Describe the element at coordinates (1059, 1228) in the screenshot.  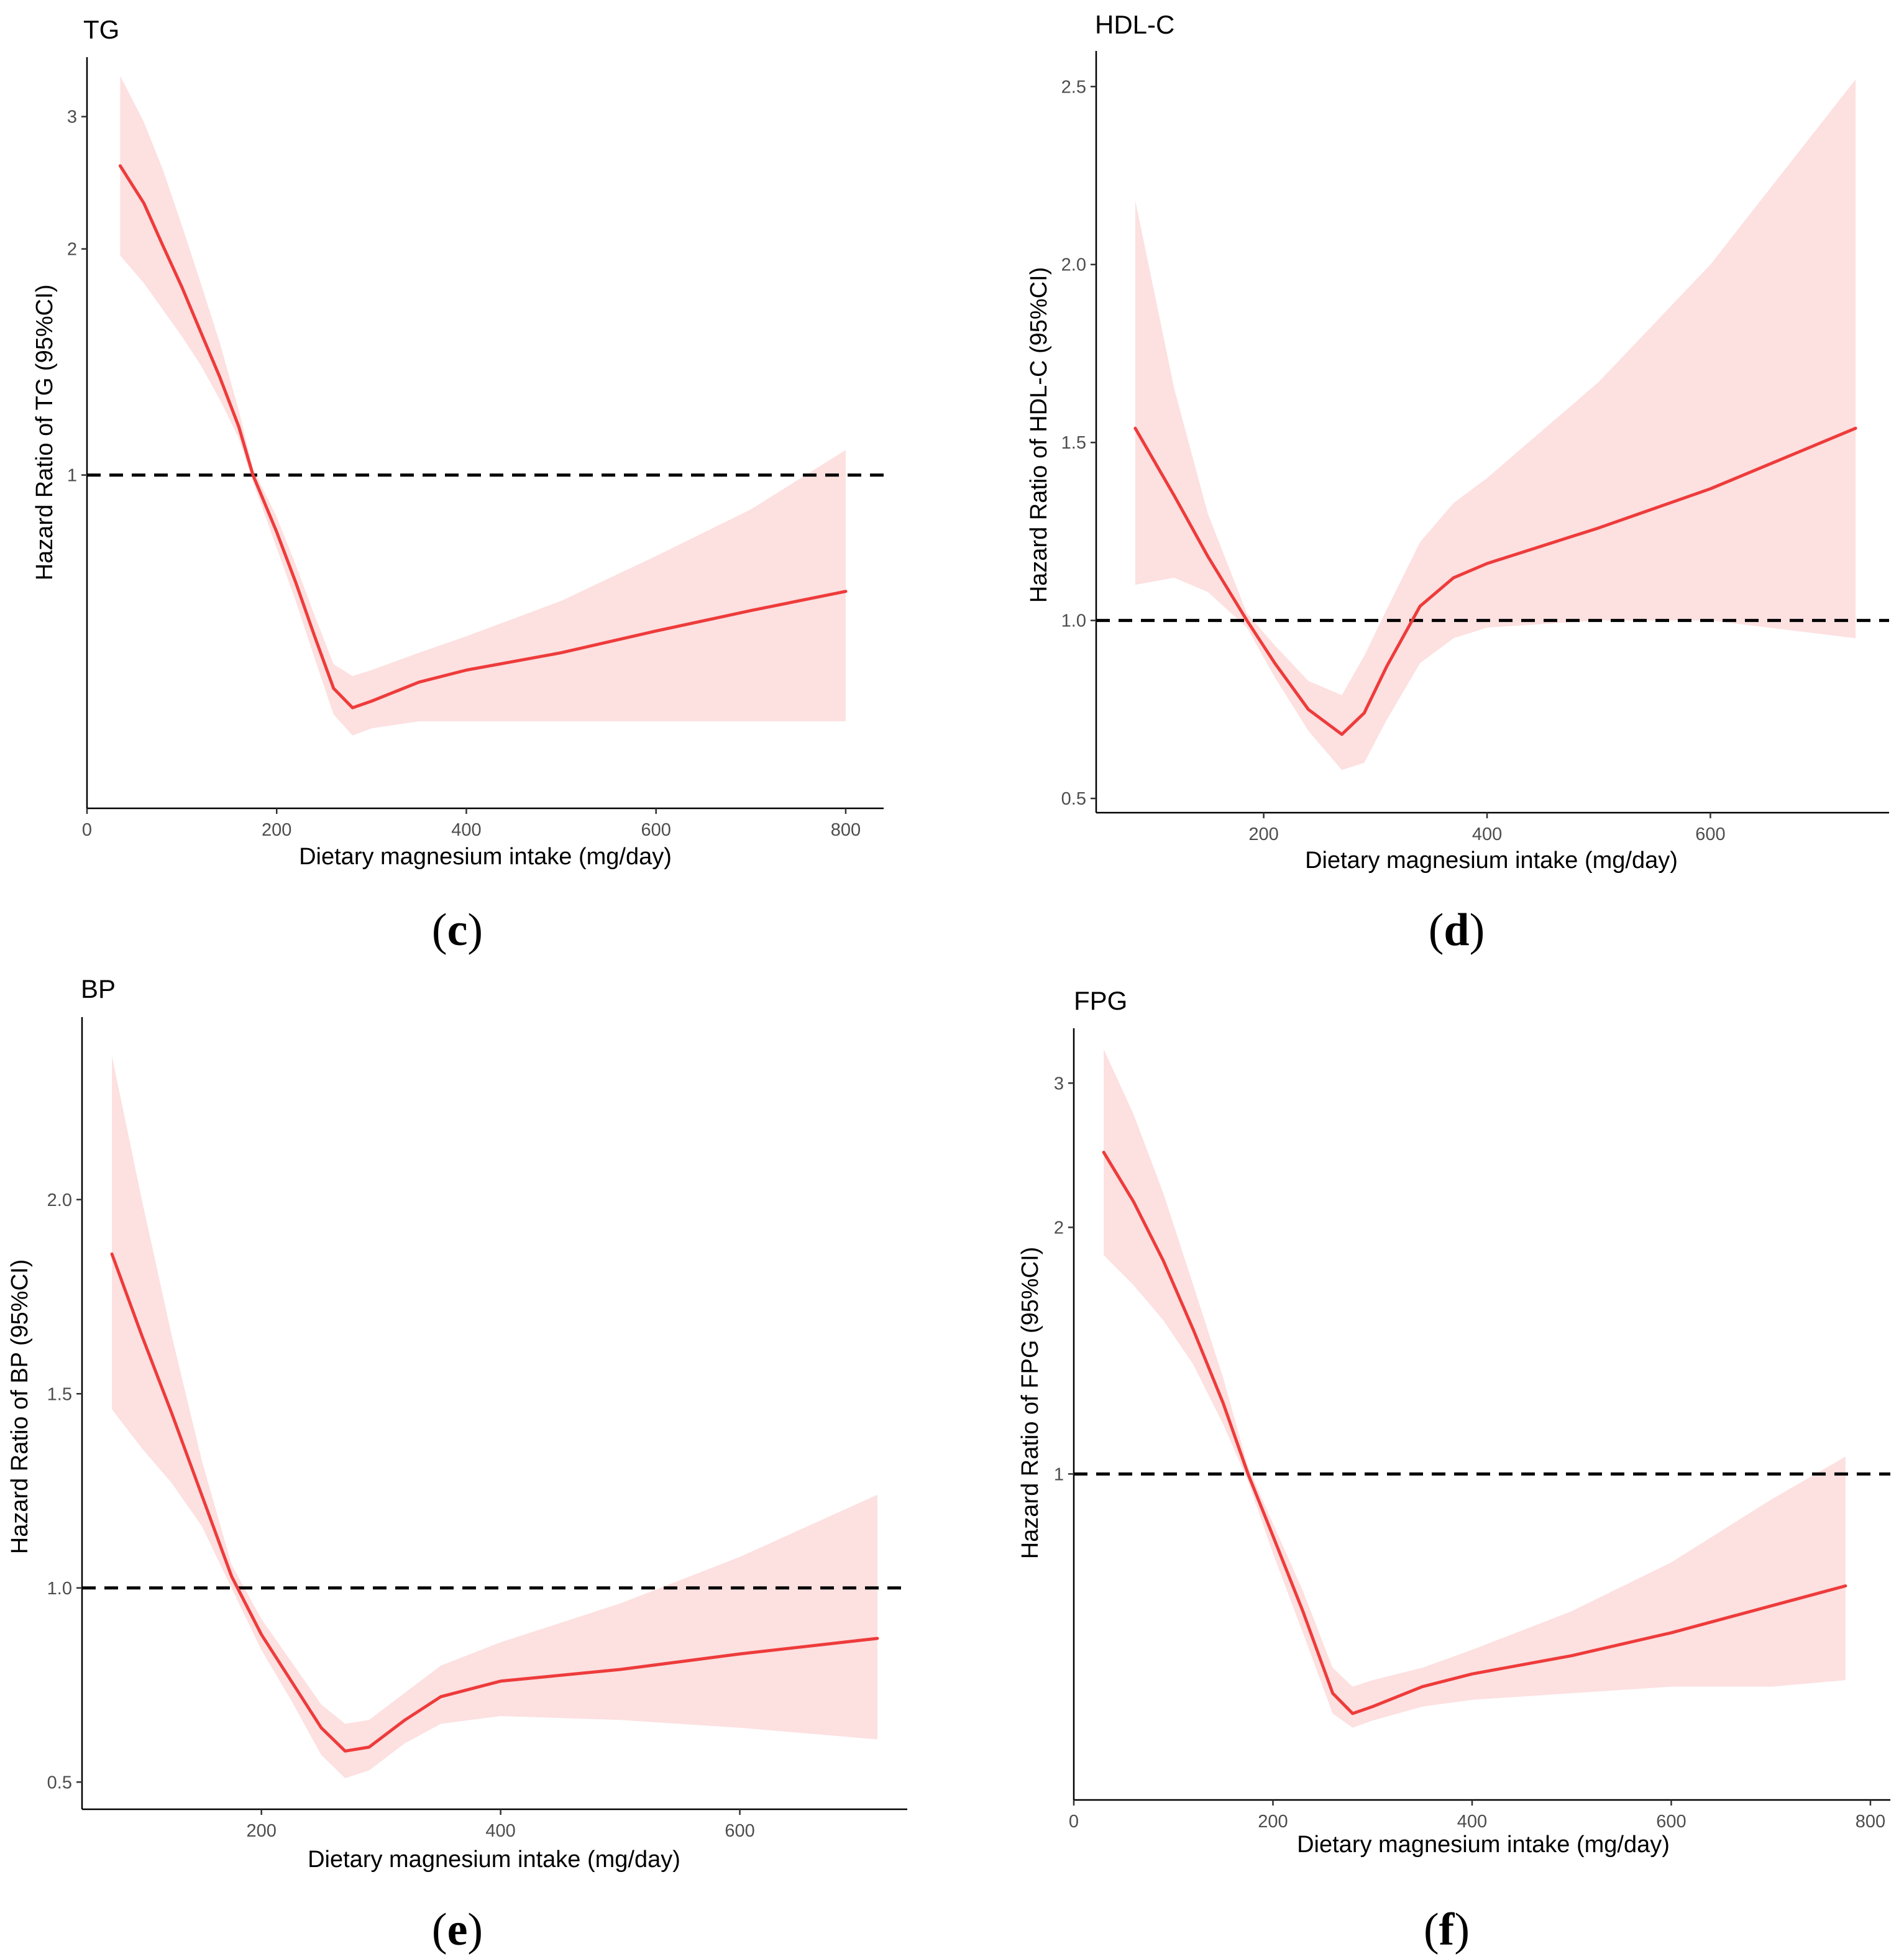
I see `y-tick-label-f: 2` at that location.